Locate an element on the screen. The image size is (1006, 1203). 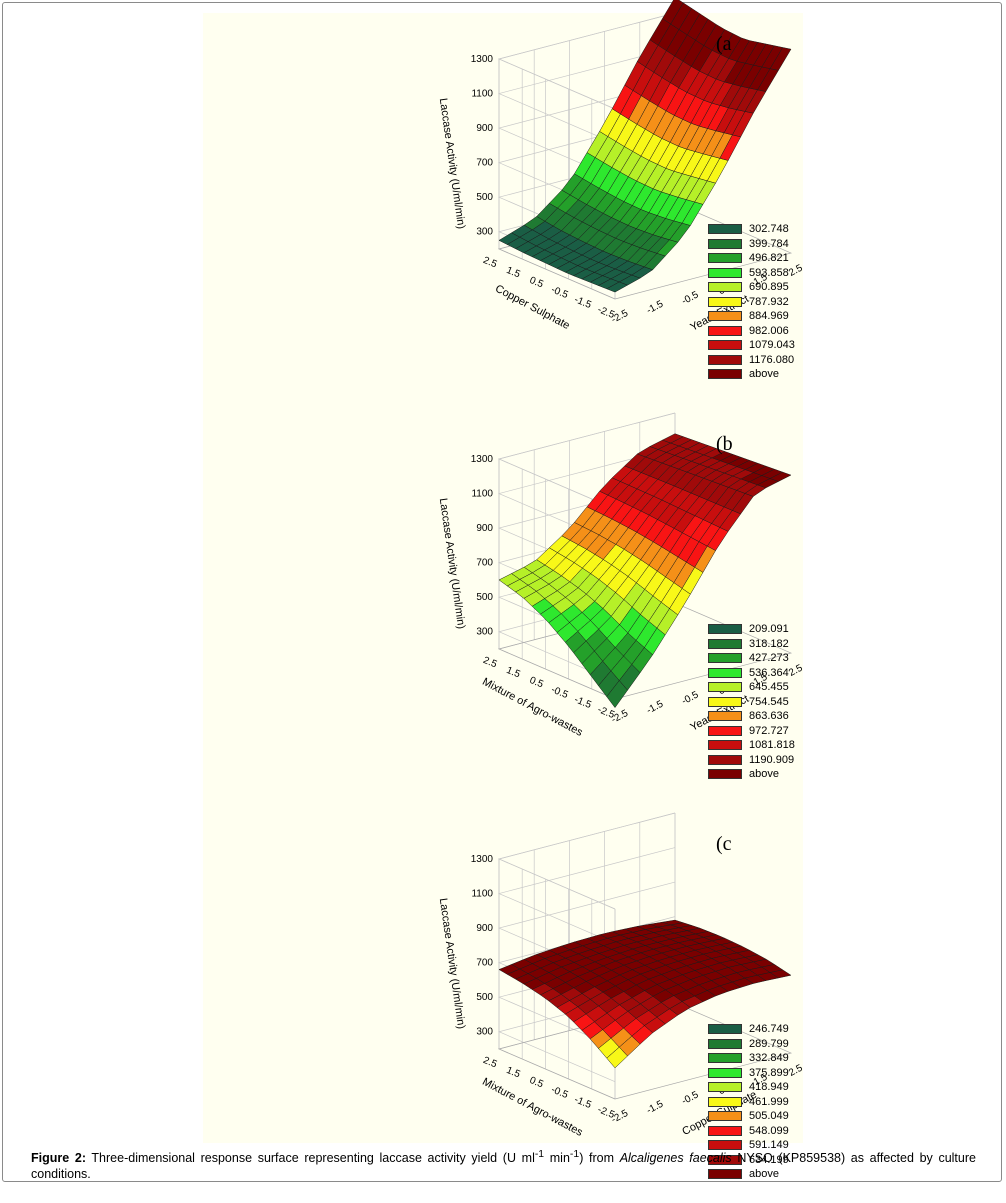
legend-item: 982.006 is located at coordinates (755, 331).